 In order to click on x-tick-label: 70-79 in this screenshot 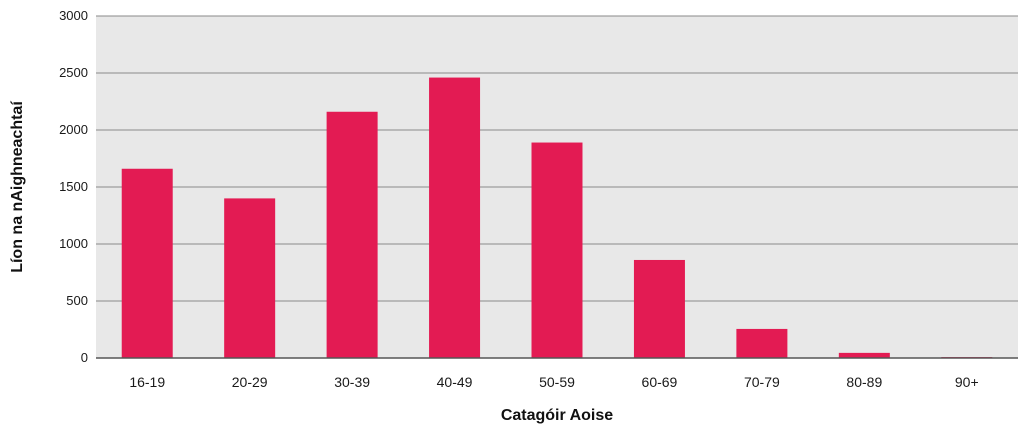, I will do `click(762, 382)`.